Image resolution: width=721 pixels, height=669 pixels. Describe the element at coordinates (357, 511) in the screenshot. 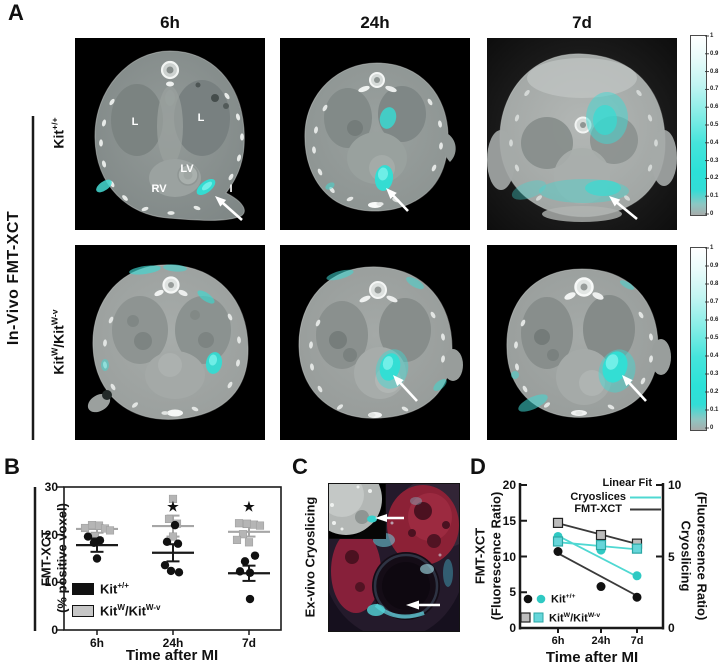

I see `cryoslice-inset` at that location.